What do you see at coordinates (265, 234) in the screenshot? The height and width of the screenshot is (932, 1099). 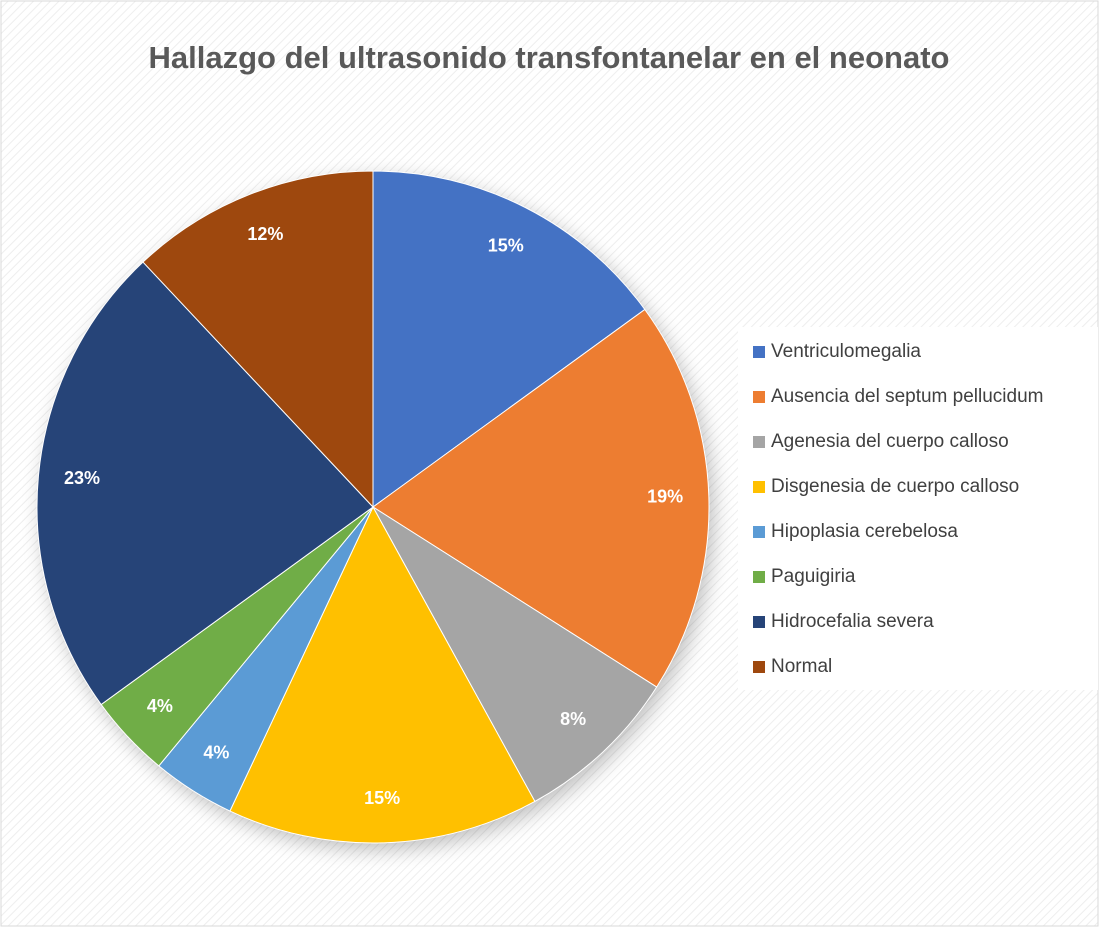 I see `data-label: 12%` at bounding box center [265, 234].